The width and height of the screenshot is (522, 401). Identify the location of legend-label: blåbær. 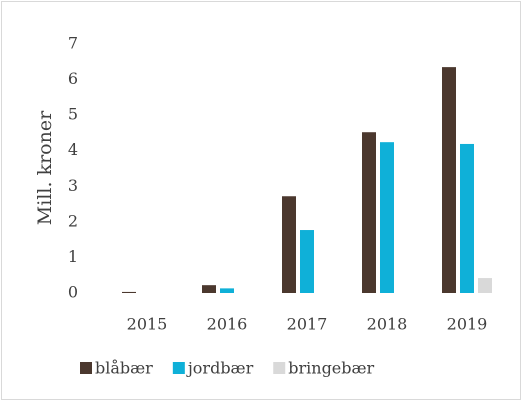
(124, 368).